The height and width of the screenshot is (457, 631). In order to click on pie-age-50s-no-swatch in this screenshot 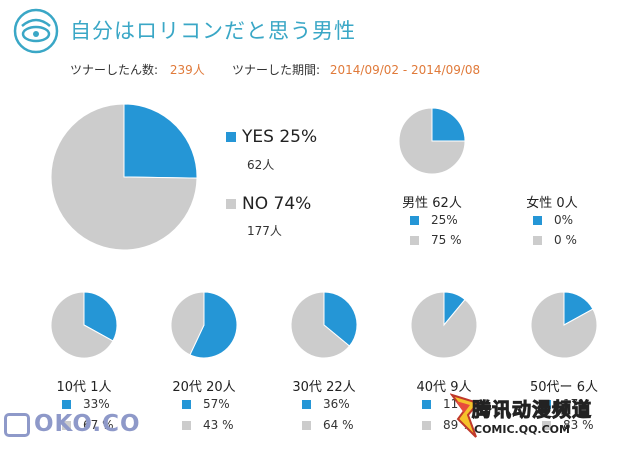, I will do `click(546, 425)`.